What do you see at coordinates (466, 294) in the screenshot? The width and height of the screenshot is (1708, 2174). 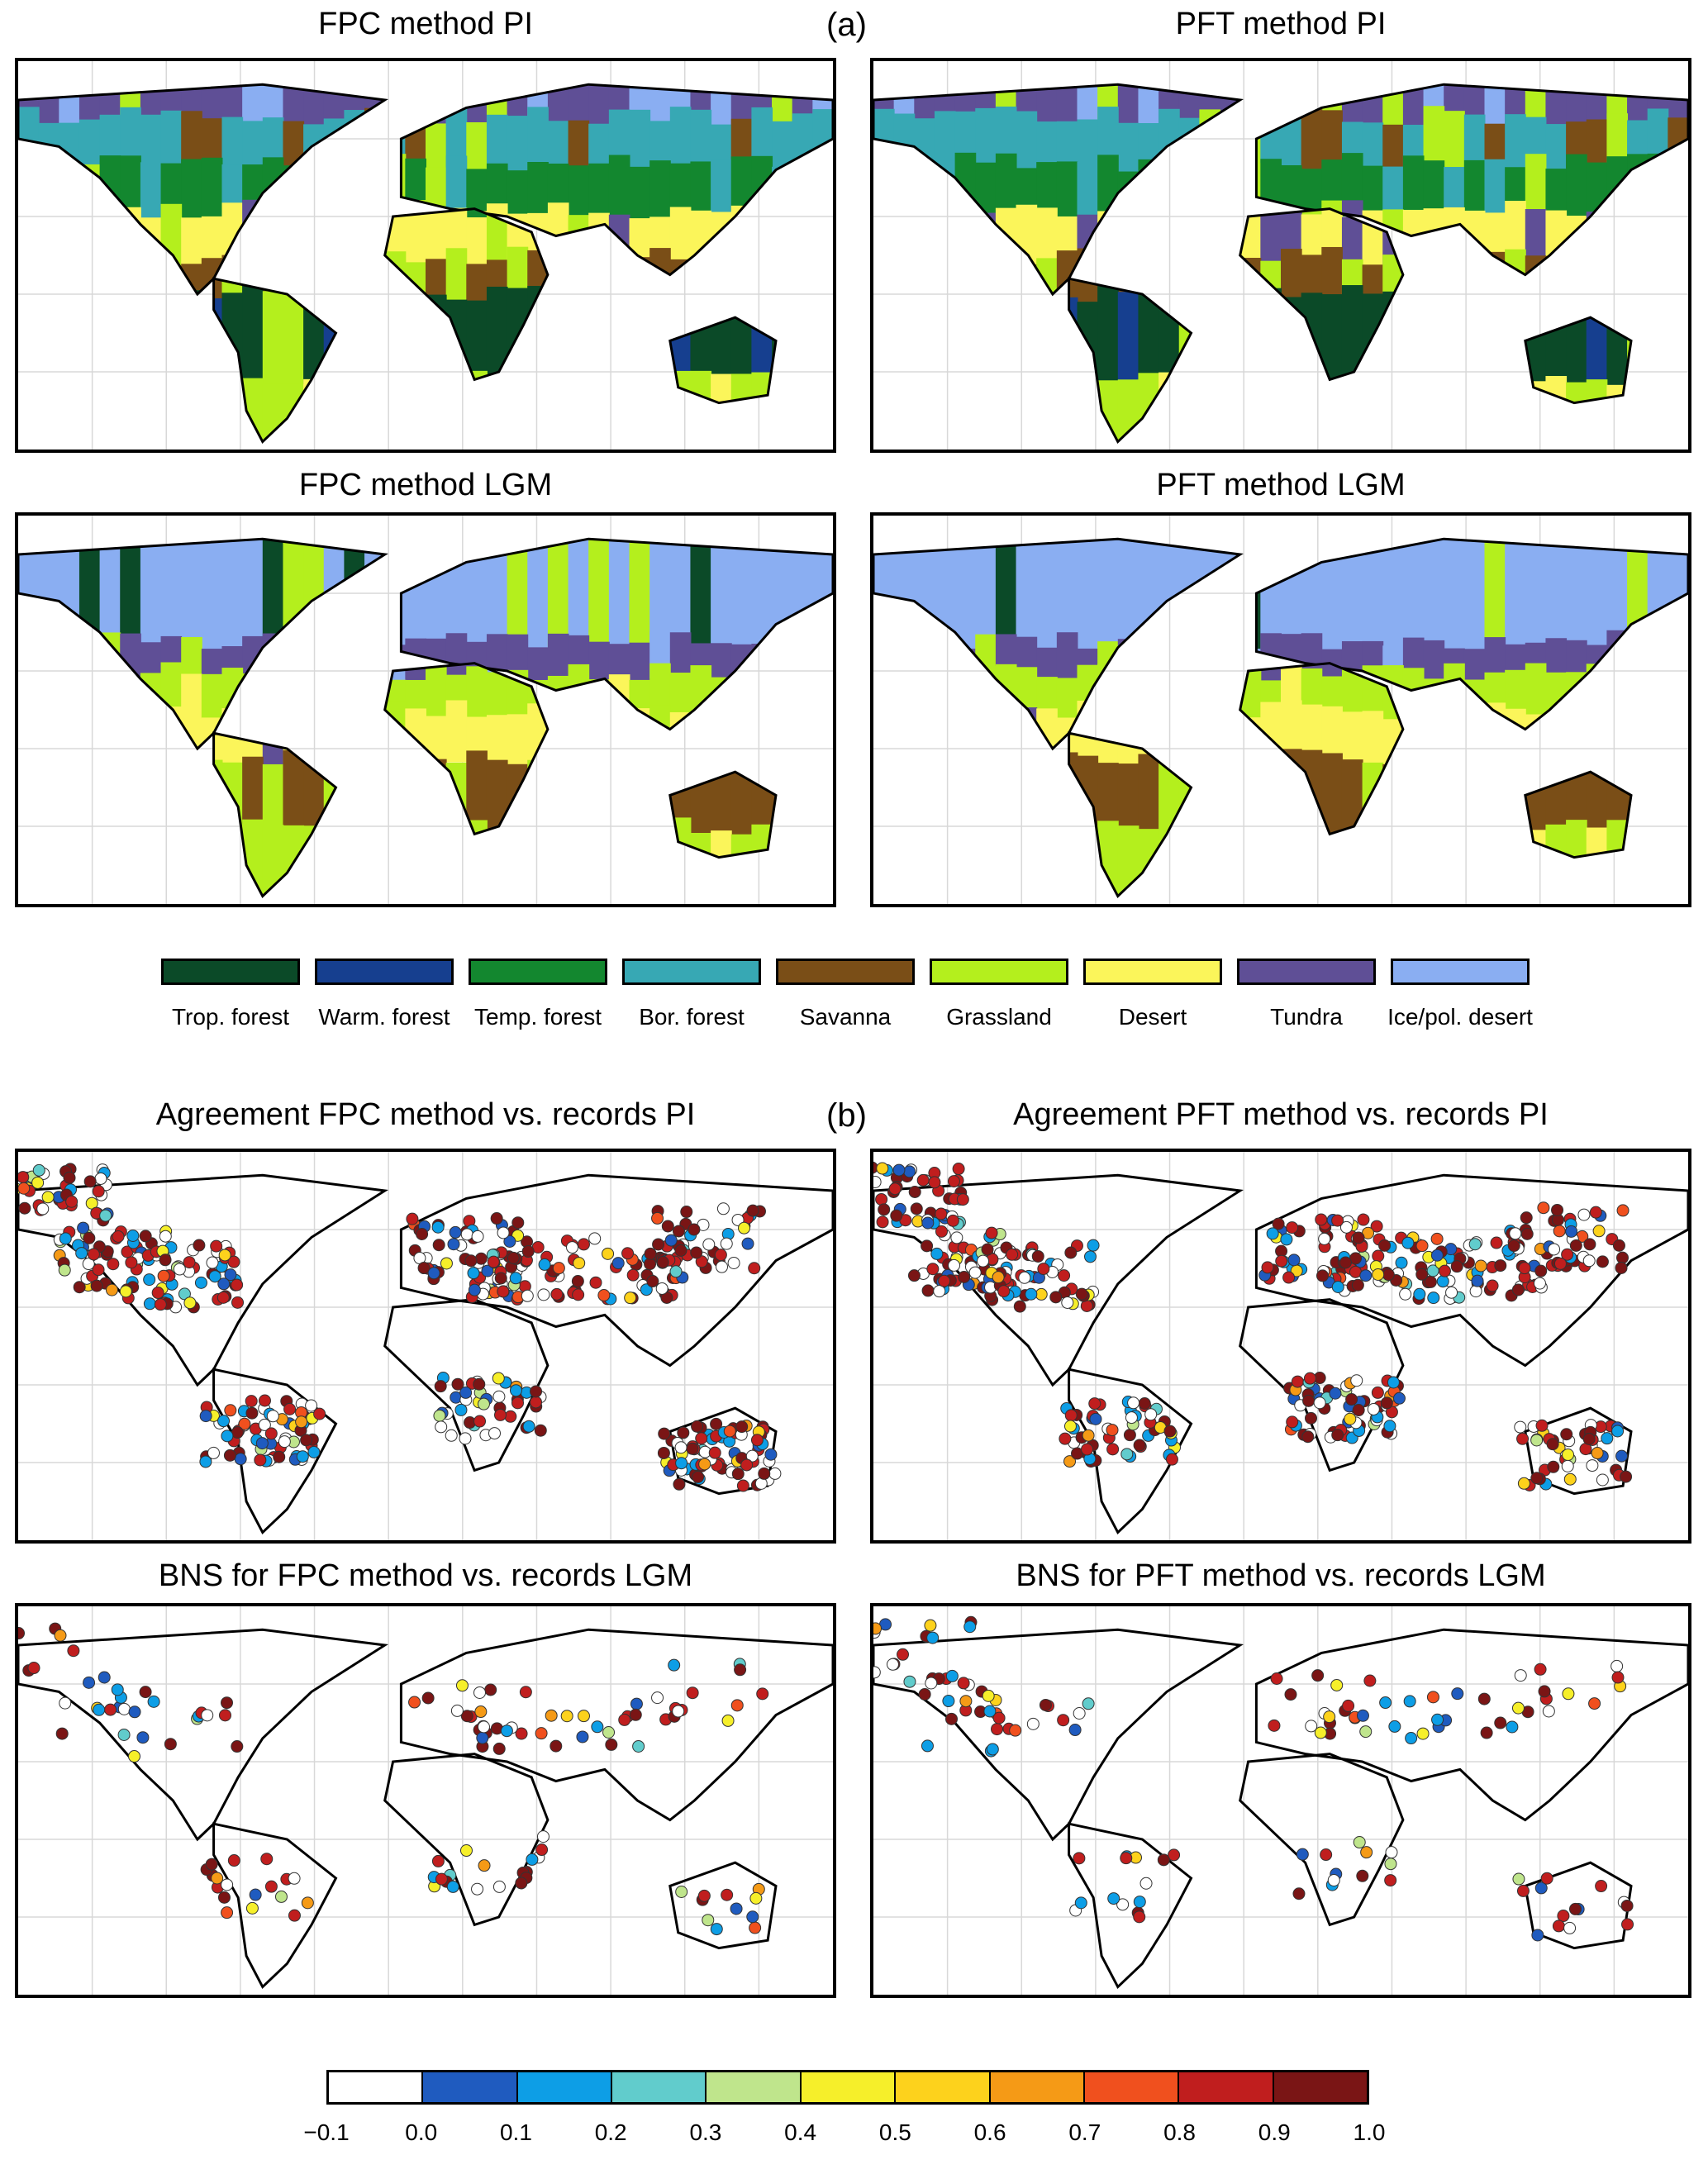 I see `coastline` at bounding box center [466, 294].